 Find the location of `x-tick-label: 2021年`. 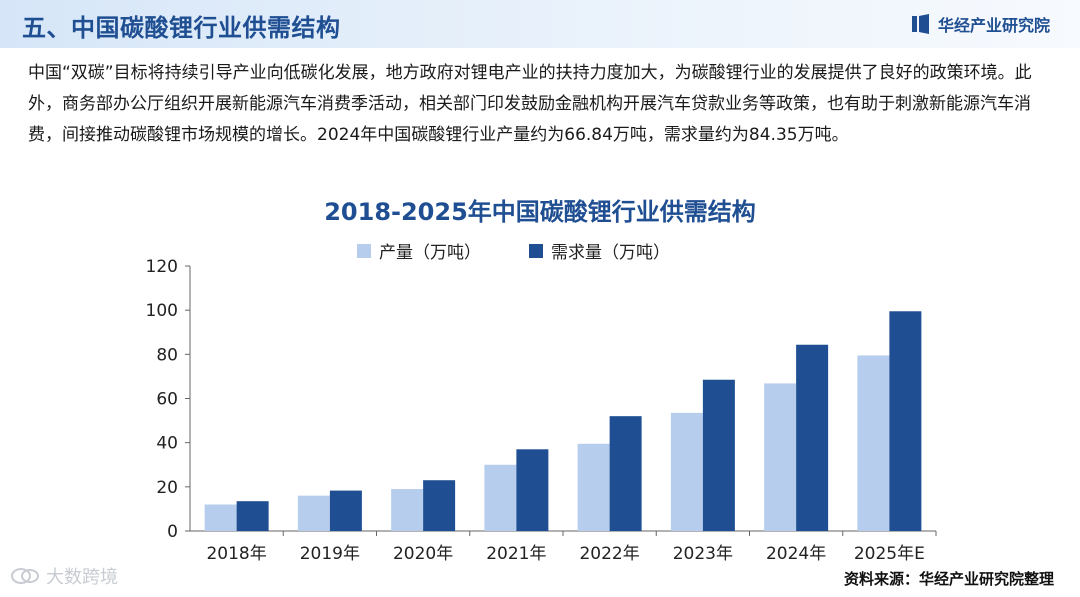

x-tick-label: 2021年 is located at coordinates (516, 554).